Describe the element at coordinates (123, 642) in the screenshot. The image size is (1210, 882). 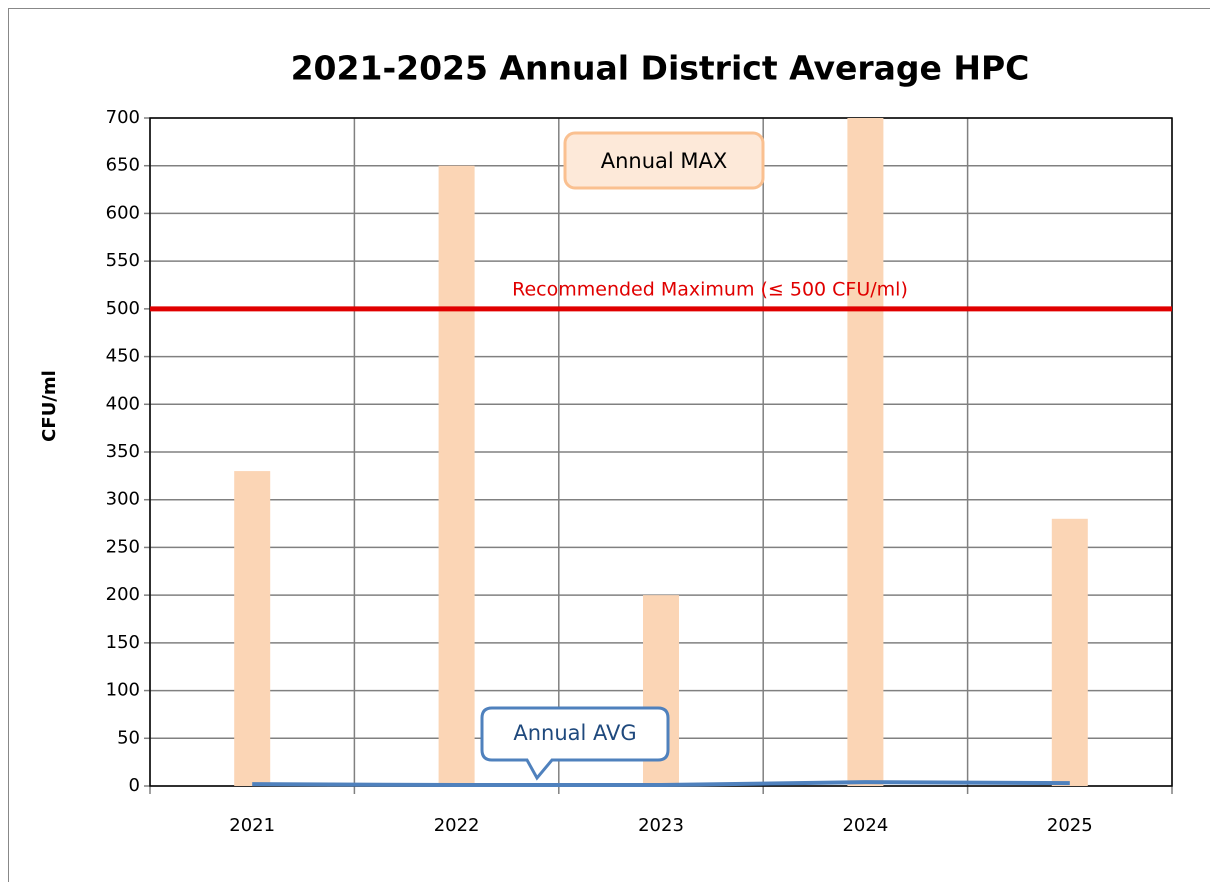
I see `y-tick-label: 150` at that location.